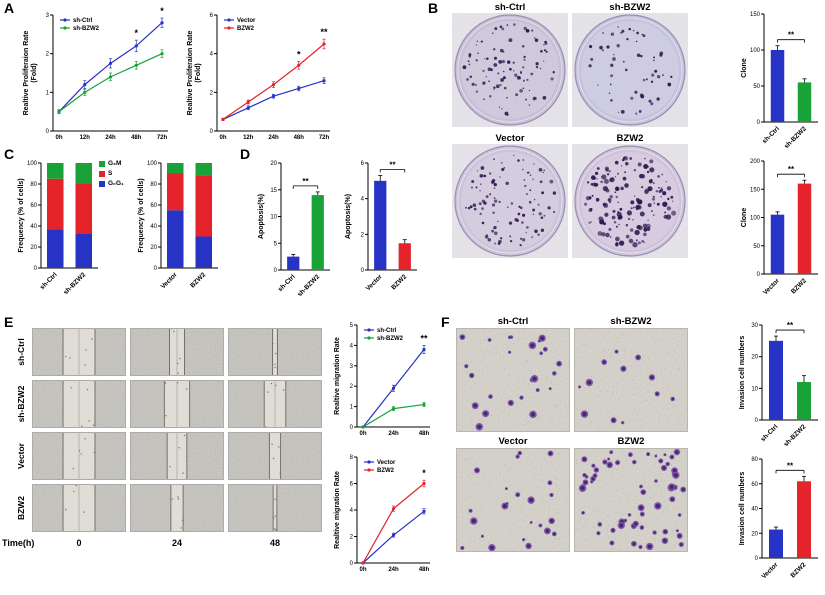  I want to click on wound-row-label-bzw2: BZW2, so click(21, 508).